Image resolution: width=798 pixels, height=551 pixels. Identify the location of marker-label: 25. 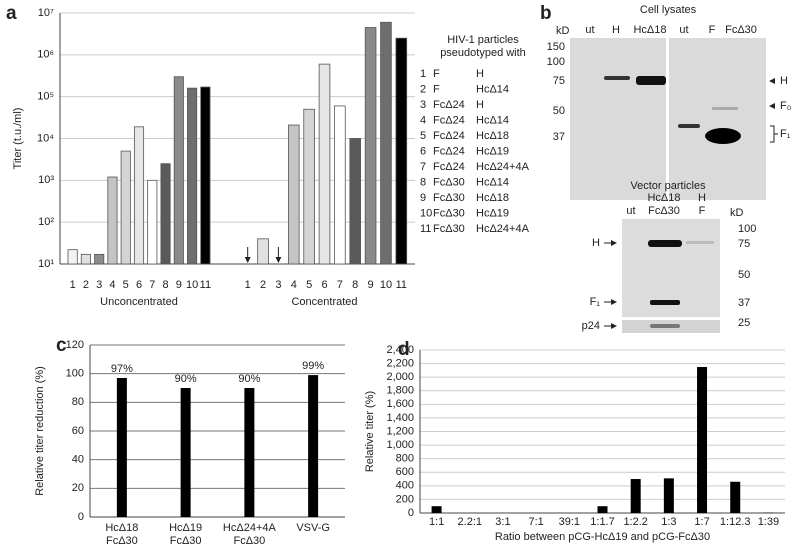
(744, 323).